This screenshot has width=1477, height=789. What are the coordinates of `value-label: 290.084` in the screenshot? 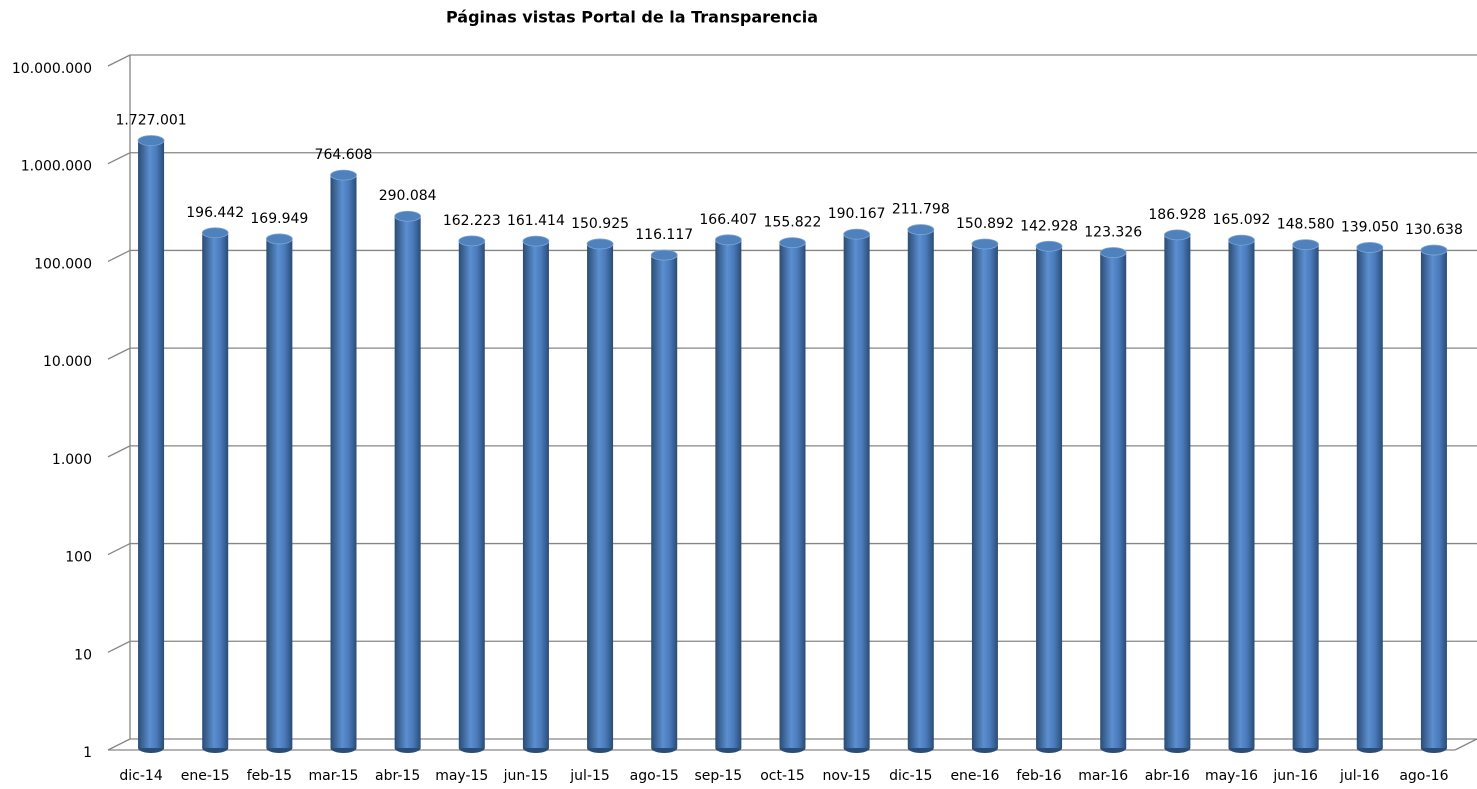 It's located at (408, 196).